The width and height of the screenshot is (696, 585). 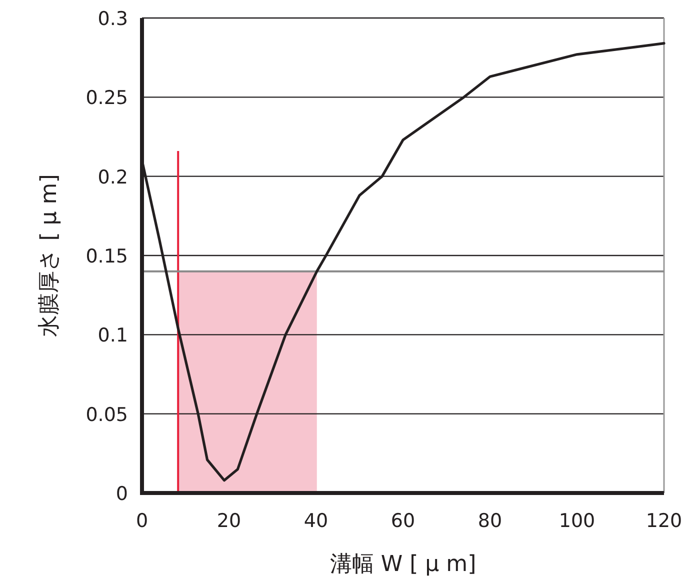 I want to click on x-tick-label: 60, so click(x=403, y=521).